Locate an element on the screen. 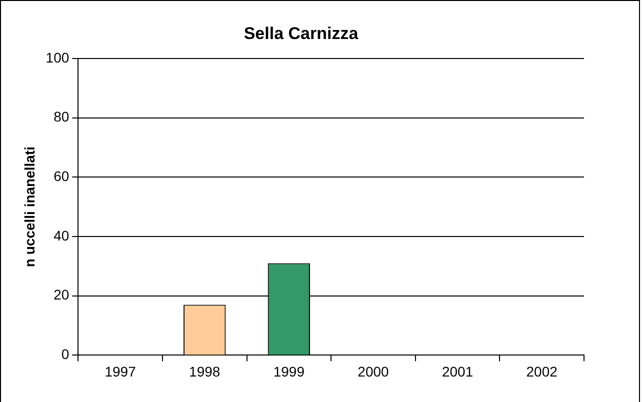 This screenshot has width=642, height=402. x-tick-label: 2002 is located at coordinates (542, 371).